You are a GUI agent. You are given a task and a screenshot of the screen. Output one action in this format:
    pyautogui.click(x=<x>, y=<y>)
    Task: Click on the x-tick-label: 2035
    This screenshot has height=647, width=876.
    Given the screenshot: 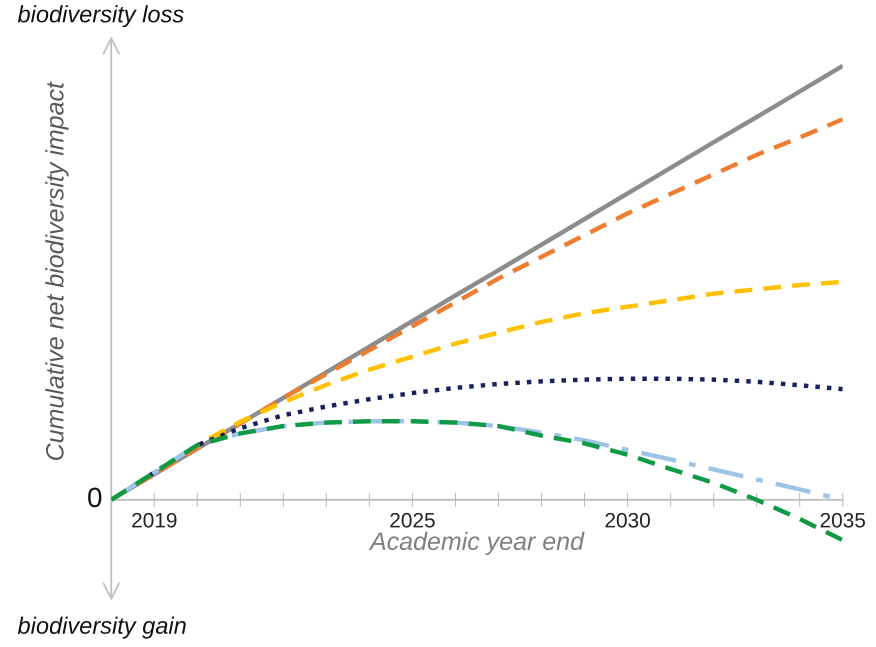 What is the action you would take?
    pyautogui.click(x=843, y=520)
    